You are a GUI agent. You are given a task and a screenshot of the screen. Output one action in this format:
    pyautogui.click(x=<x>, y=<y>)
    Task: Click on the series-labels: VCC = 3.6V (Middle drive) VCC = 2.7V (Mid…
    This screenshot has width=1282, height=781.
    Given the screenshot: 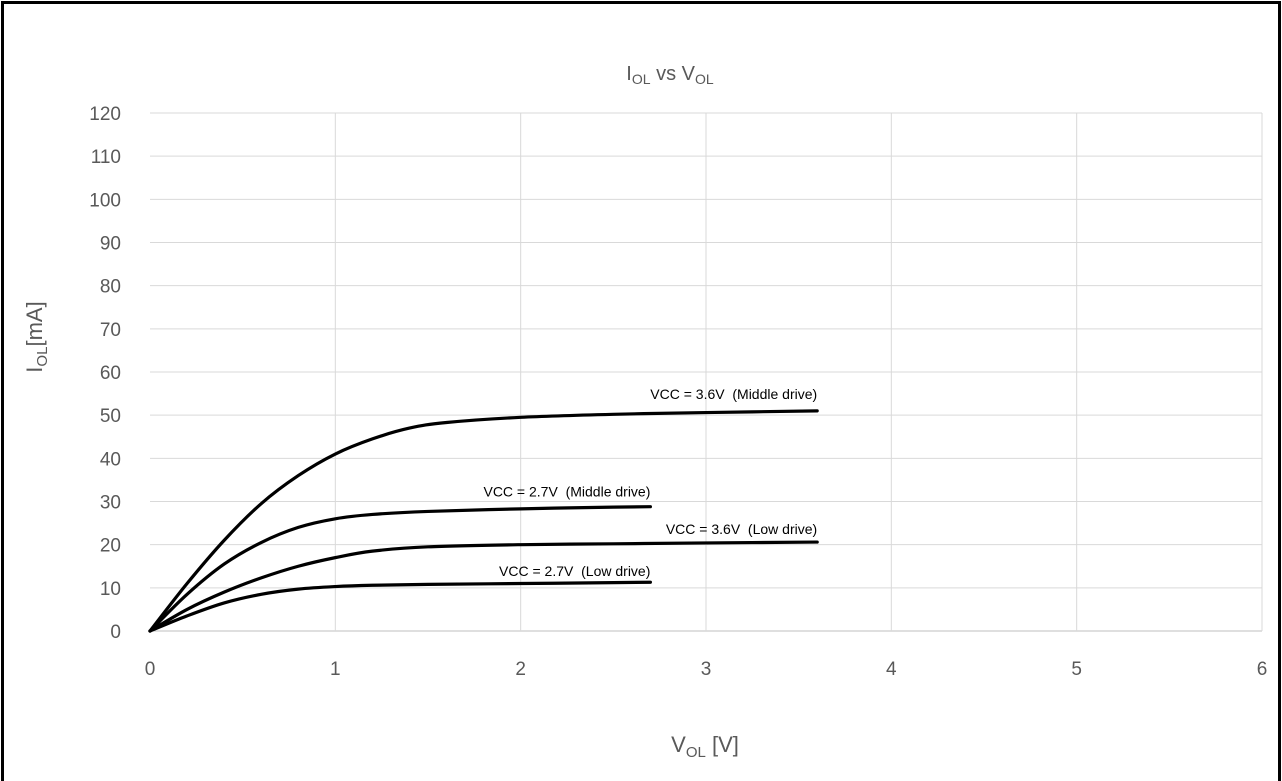 What is the action you would take?
    pyautogui.click(x=650, y=482)
    